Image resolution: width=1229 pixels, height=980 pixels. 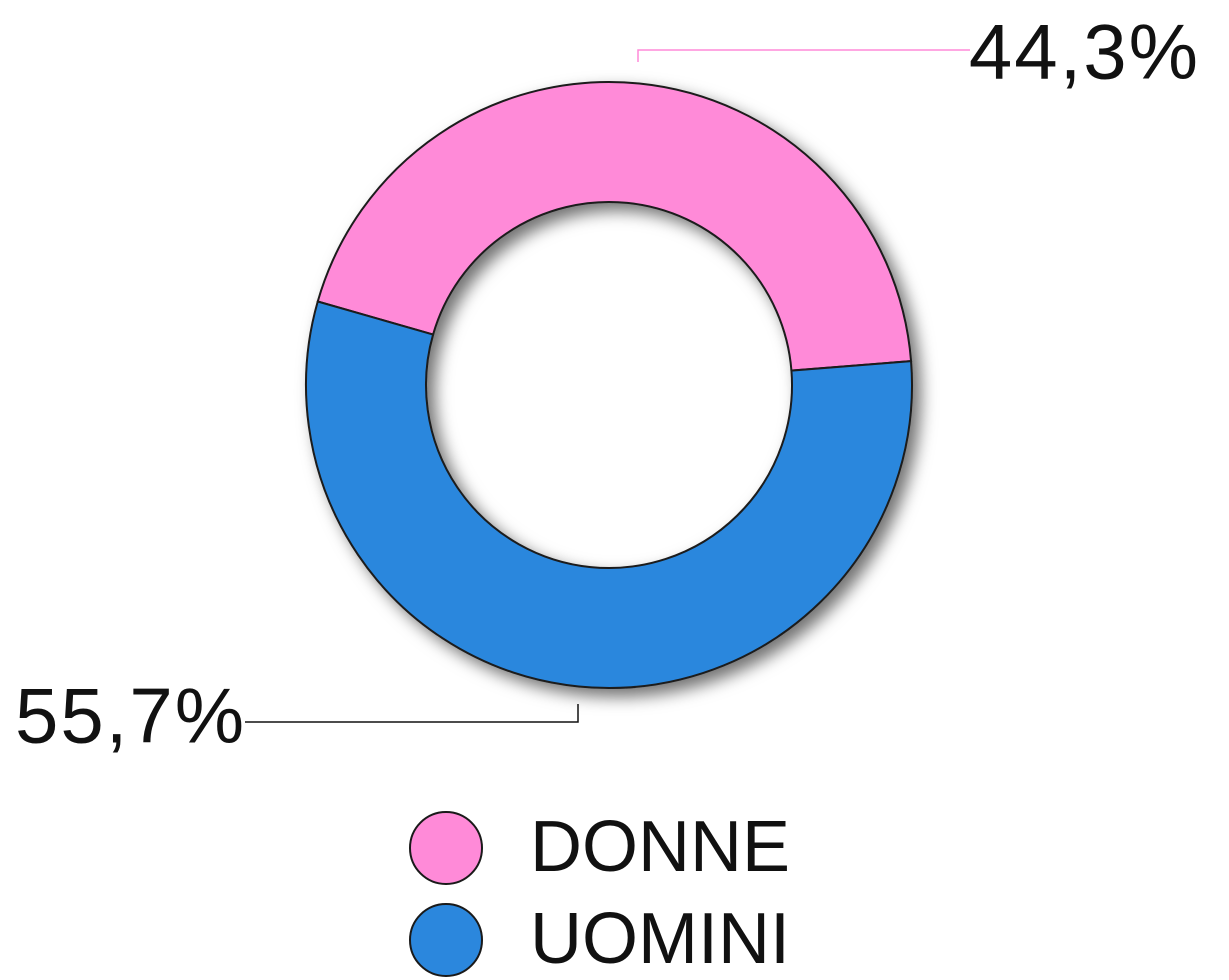 I want to click on legend-label: DONNE, so click(x=660, y=847).